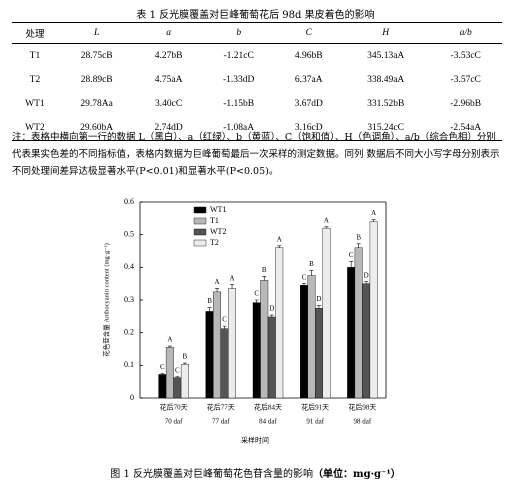 The height and width of the screenshot is (485, 511). Describe the element at coordinates (357, 474) in the screenshot. I see `caption-unit: （单位：mg·g⁻¹）` at that location.